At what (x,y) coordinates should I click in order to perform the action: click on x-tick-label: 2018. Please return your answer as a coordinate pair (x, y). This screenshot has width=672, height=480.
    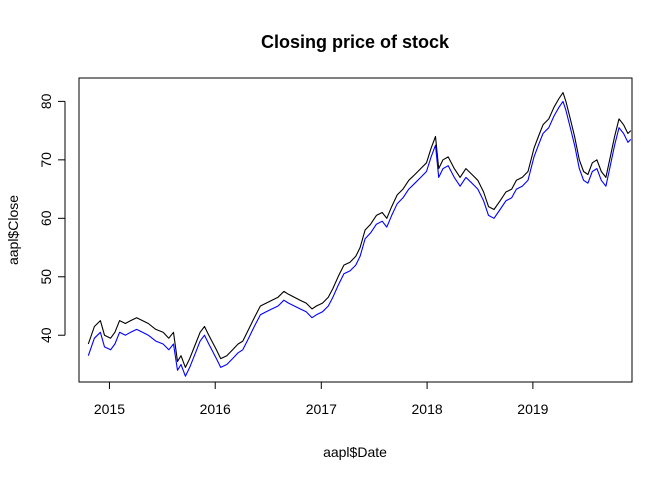
    Looking at the image, I should click on (427, 409).